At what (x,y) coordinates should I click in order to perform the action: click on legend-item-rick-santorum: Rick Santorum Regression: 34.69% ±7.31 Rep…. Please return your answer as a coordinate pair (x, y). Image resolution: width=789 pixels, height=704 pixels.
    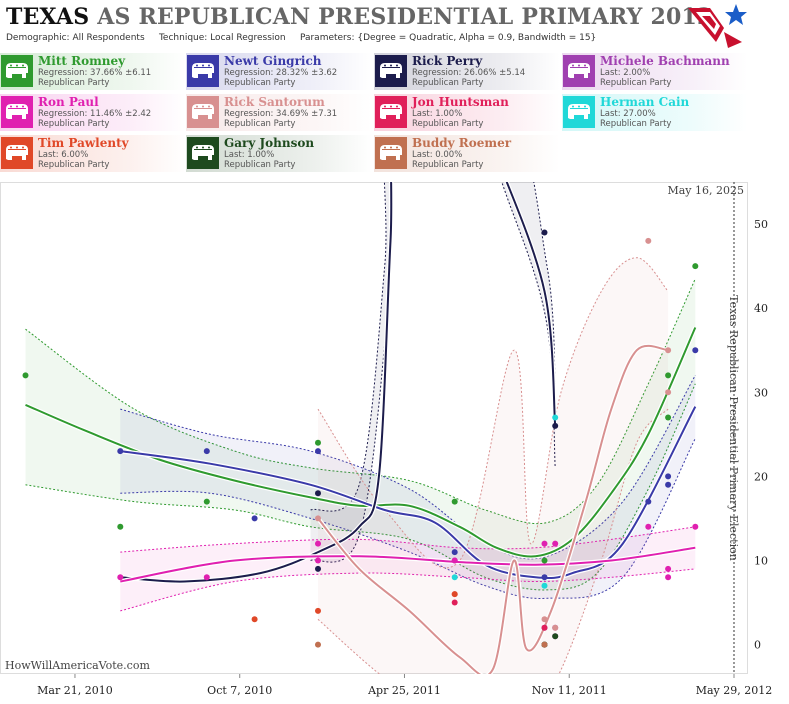
    Looking at the image, I should click on (279, 112).